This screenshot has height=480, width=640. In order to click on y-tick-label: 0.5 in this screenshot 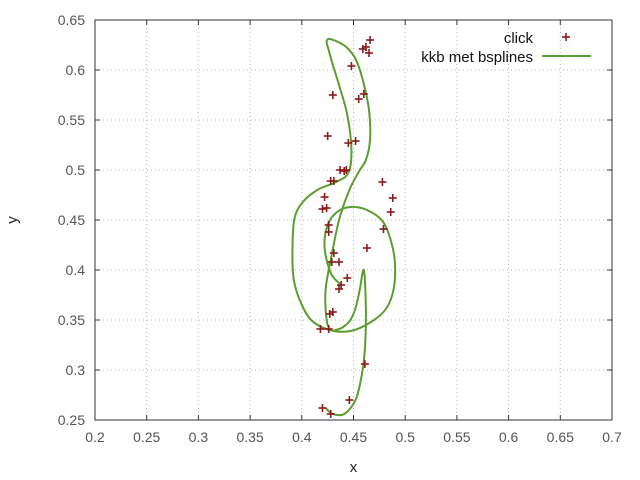, I will do `click(76, 170)`.